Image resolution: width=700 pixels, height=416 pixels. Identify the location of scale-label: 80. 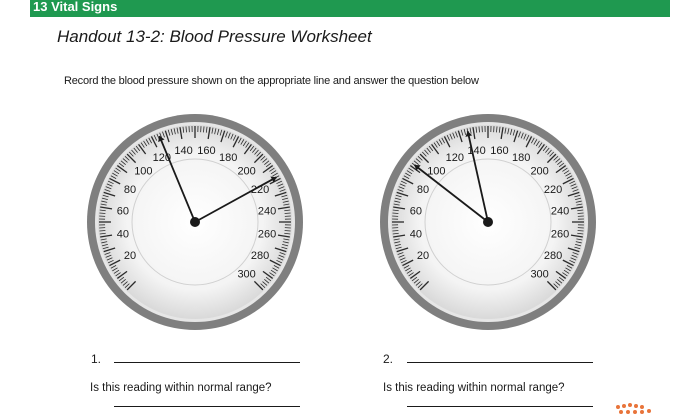
(130, 190).